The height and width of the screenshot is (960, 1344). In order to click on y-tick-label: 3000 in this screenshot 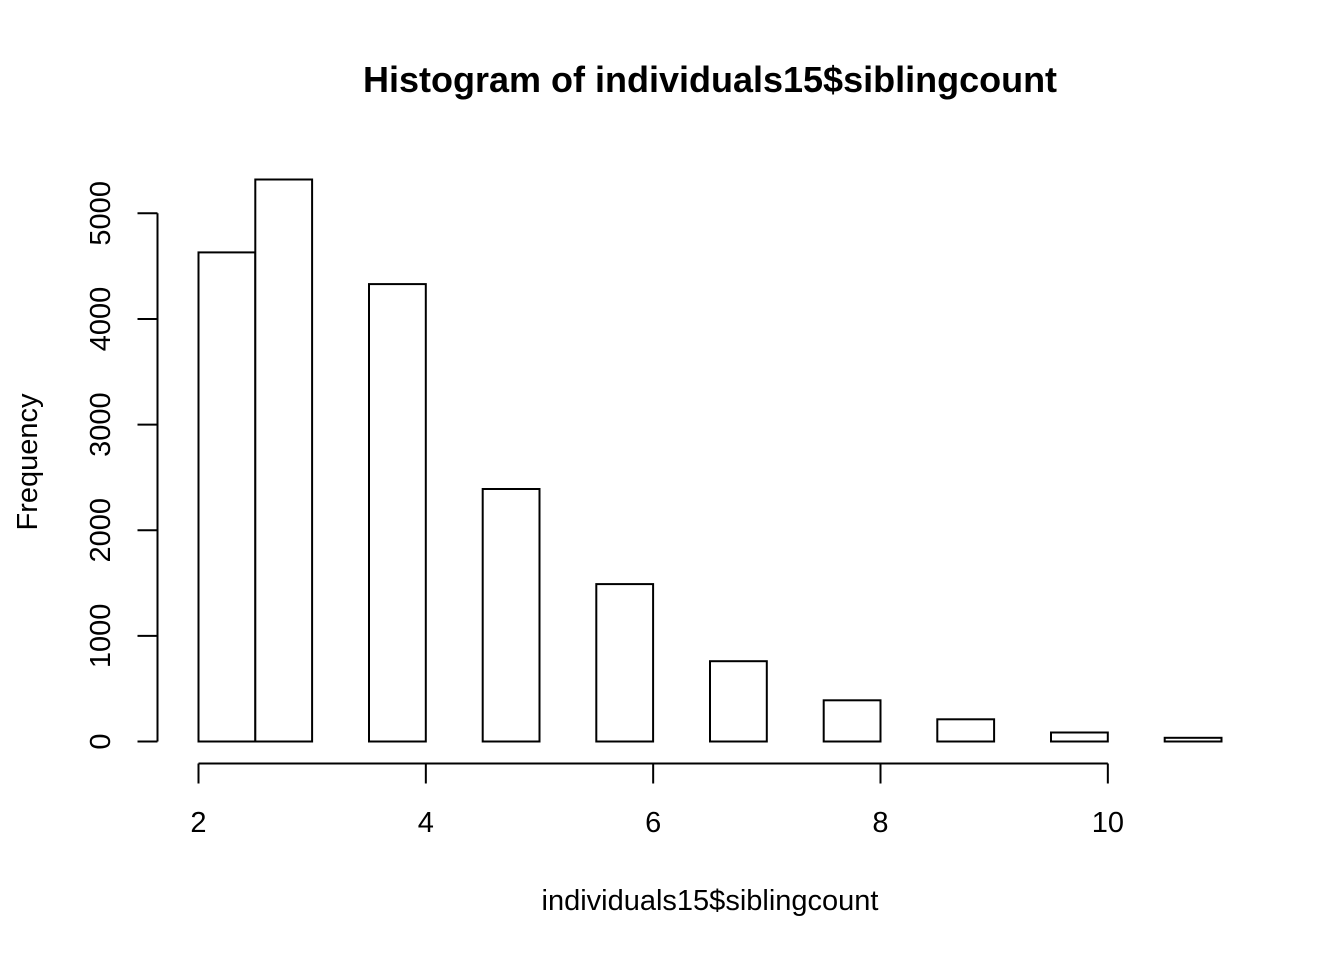, I will do `click(101, 424)`.